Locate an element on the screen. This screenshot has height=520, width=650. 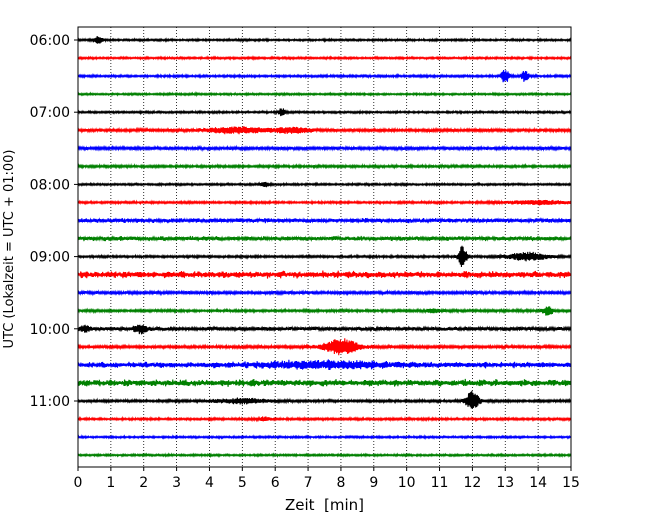
x-tick-label: 0 is located at coordinates (78, 483).